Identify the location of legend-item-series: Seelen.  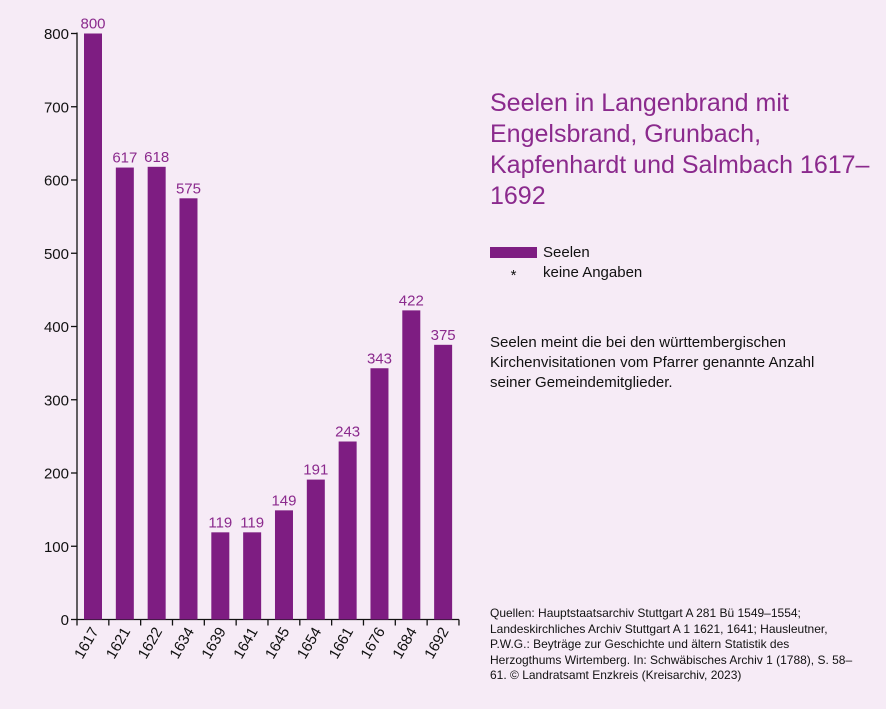
(566, 252).